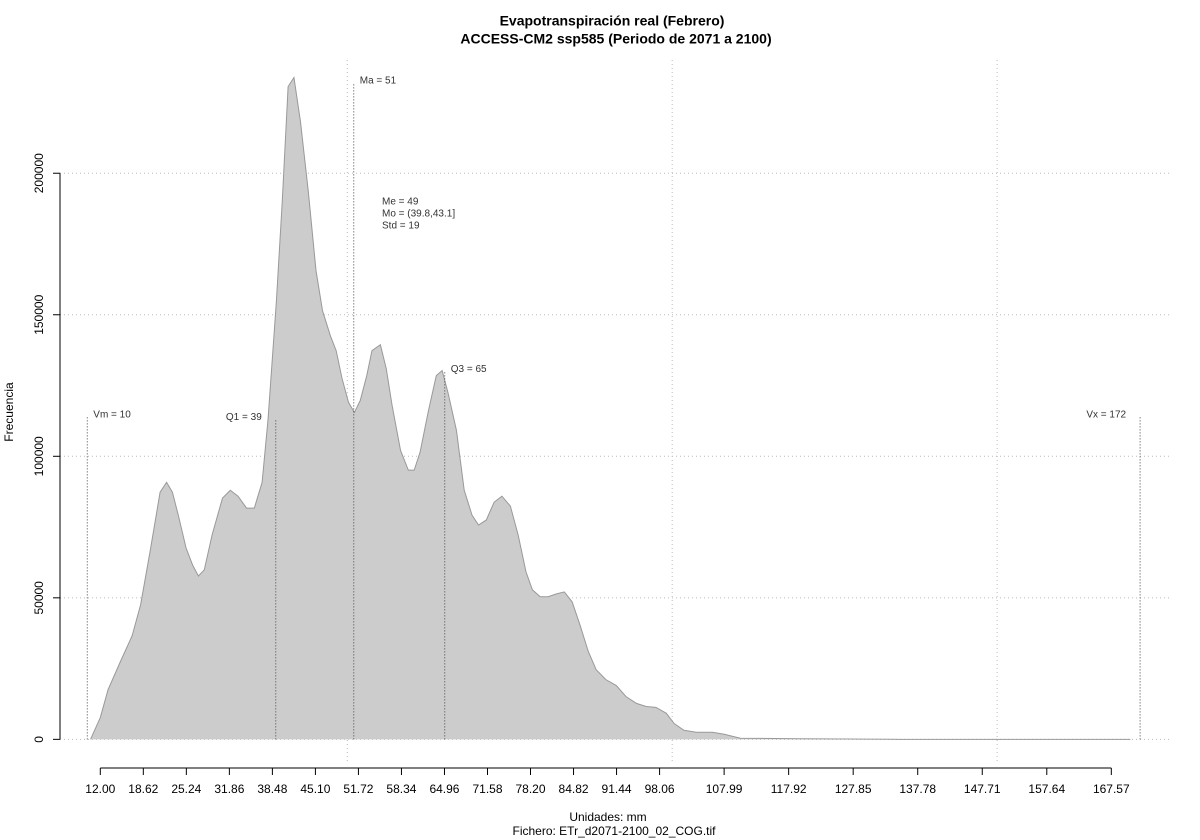  I want to click on x-tick-label: 137.78, so click(917, 789).